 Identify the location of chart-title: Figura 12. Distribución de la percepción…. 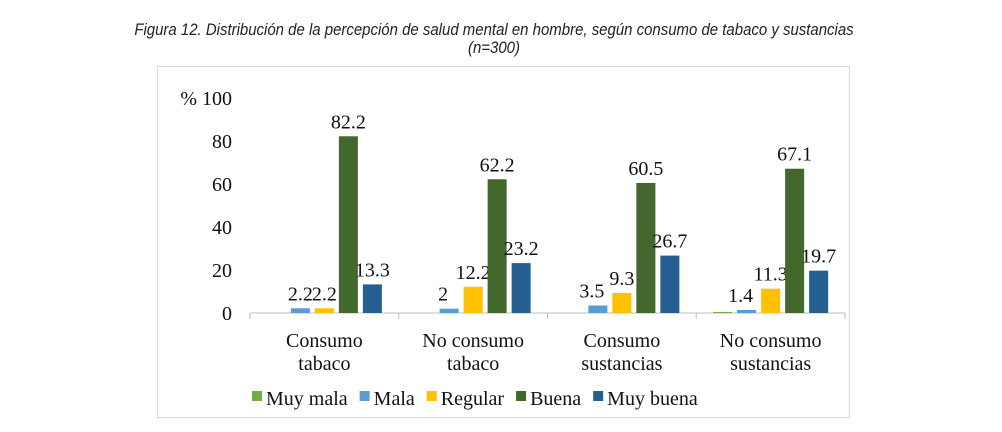
(494, 29).